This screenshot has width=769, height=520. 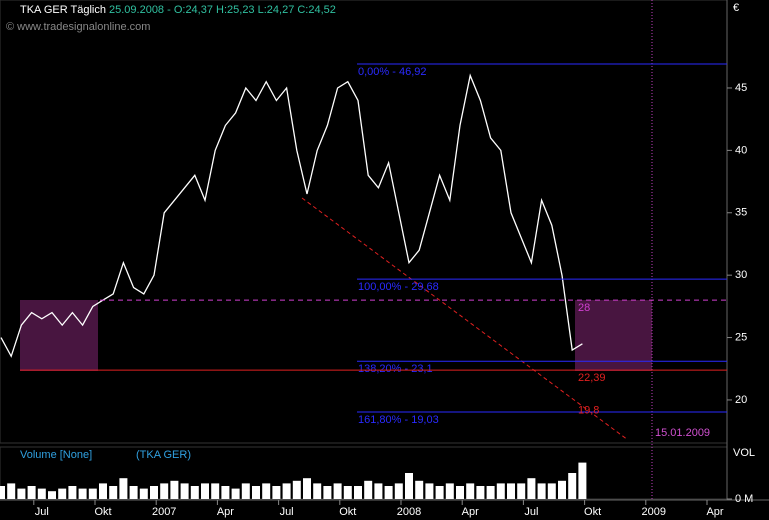 I want to click on chart-title: TKA GER Täglich, so click(x=63, y=10).